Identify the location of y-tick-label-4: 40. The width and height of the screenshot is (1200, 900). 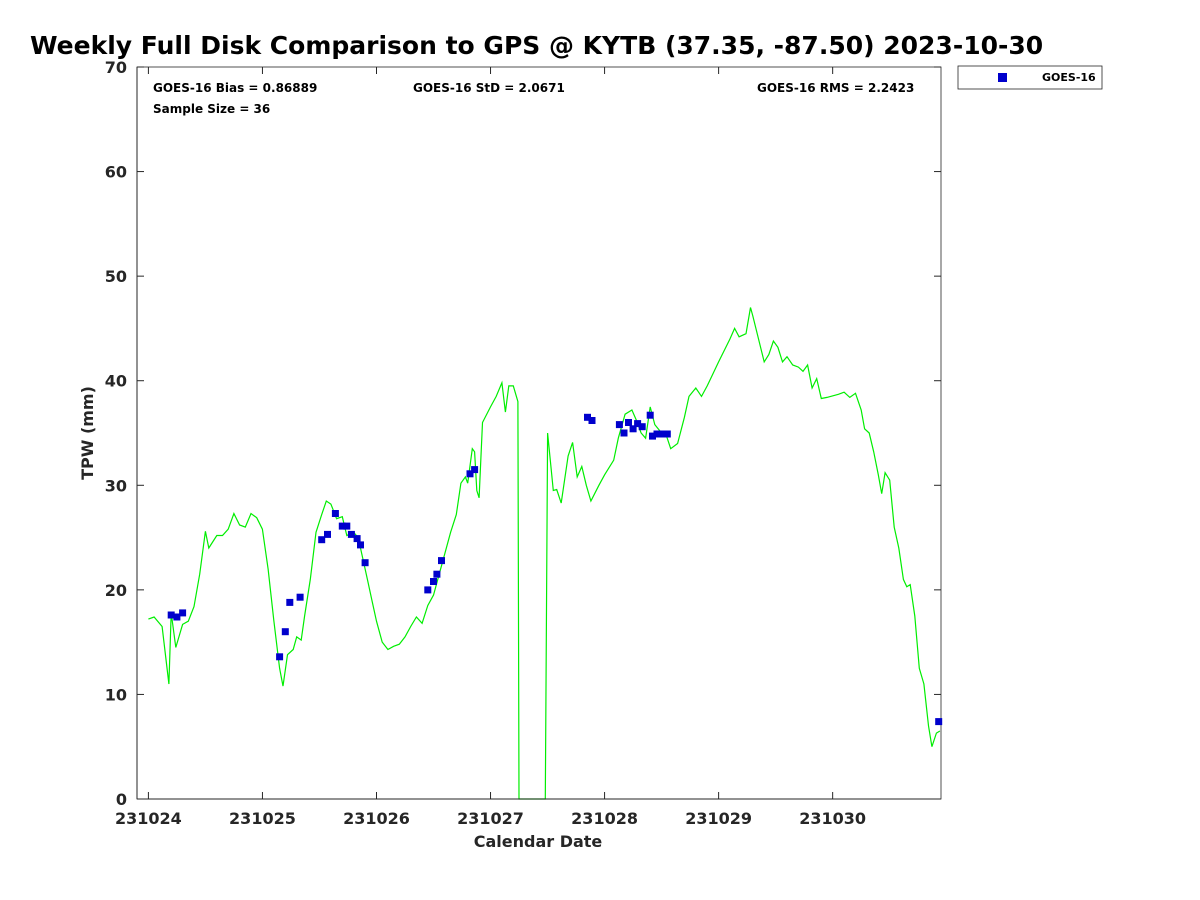
(116, 381).